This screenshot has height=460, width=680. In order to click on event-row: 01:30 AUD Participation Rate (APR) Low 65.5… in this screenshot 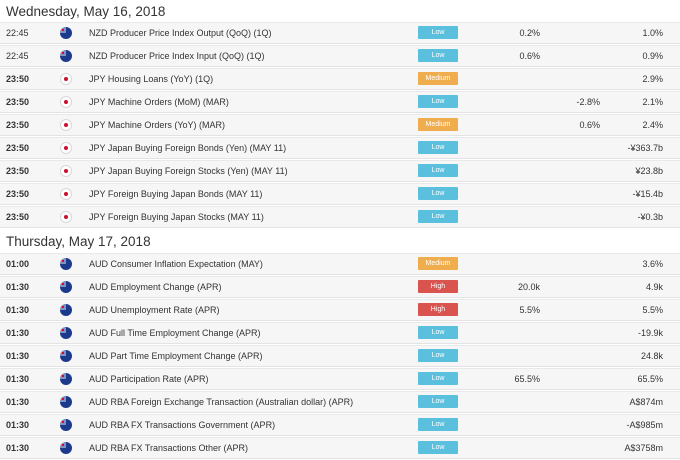, I will do `click(340, 379)`.